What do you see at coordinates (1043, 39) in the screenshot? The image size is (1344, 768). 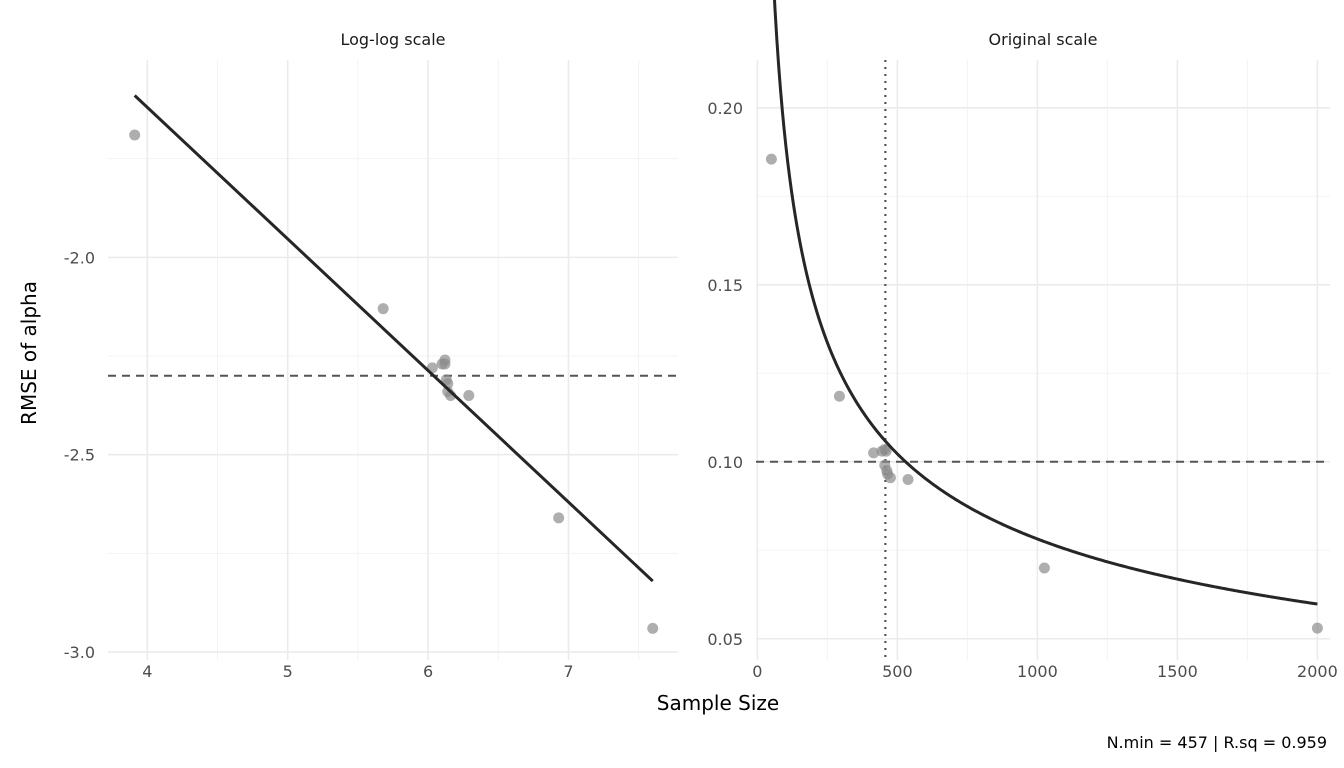 I see `panel-title-original: Original scale` at bounding box center [1043, 39].